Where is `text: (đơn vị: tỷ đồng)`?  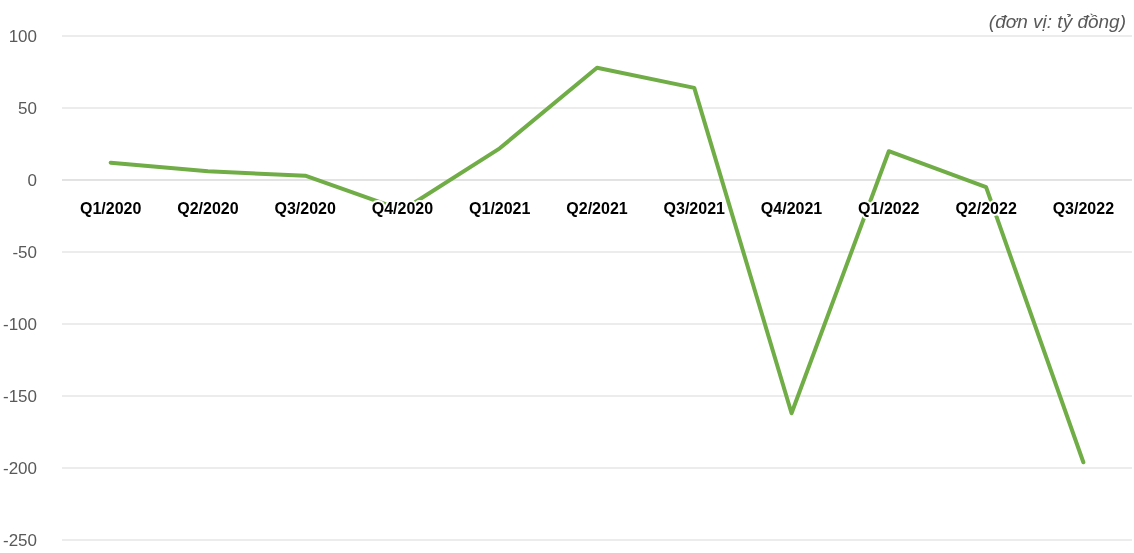 text: (đơn vị: tỷ đồng) is located at coordinates (1057, 21).